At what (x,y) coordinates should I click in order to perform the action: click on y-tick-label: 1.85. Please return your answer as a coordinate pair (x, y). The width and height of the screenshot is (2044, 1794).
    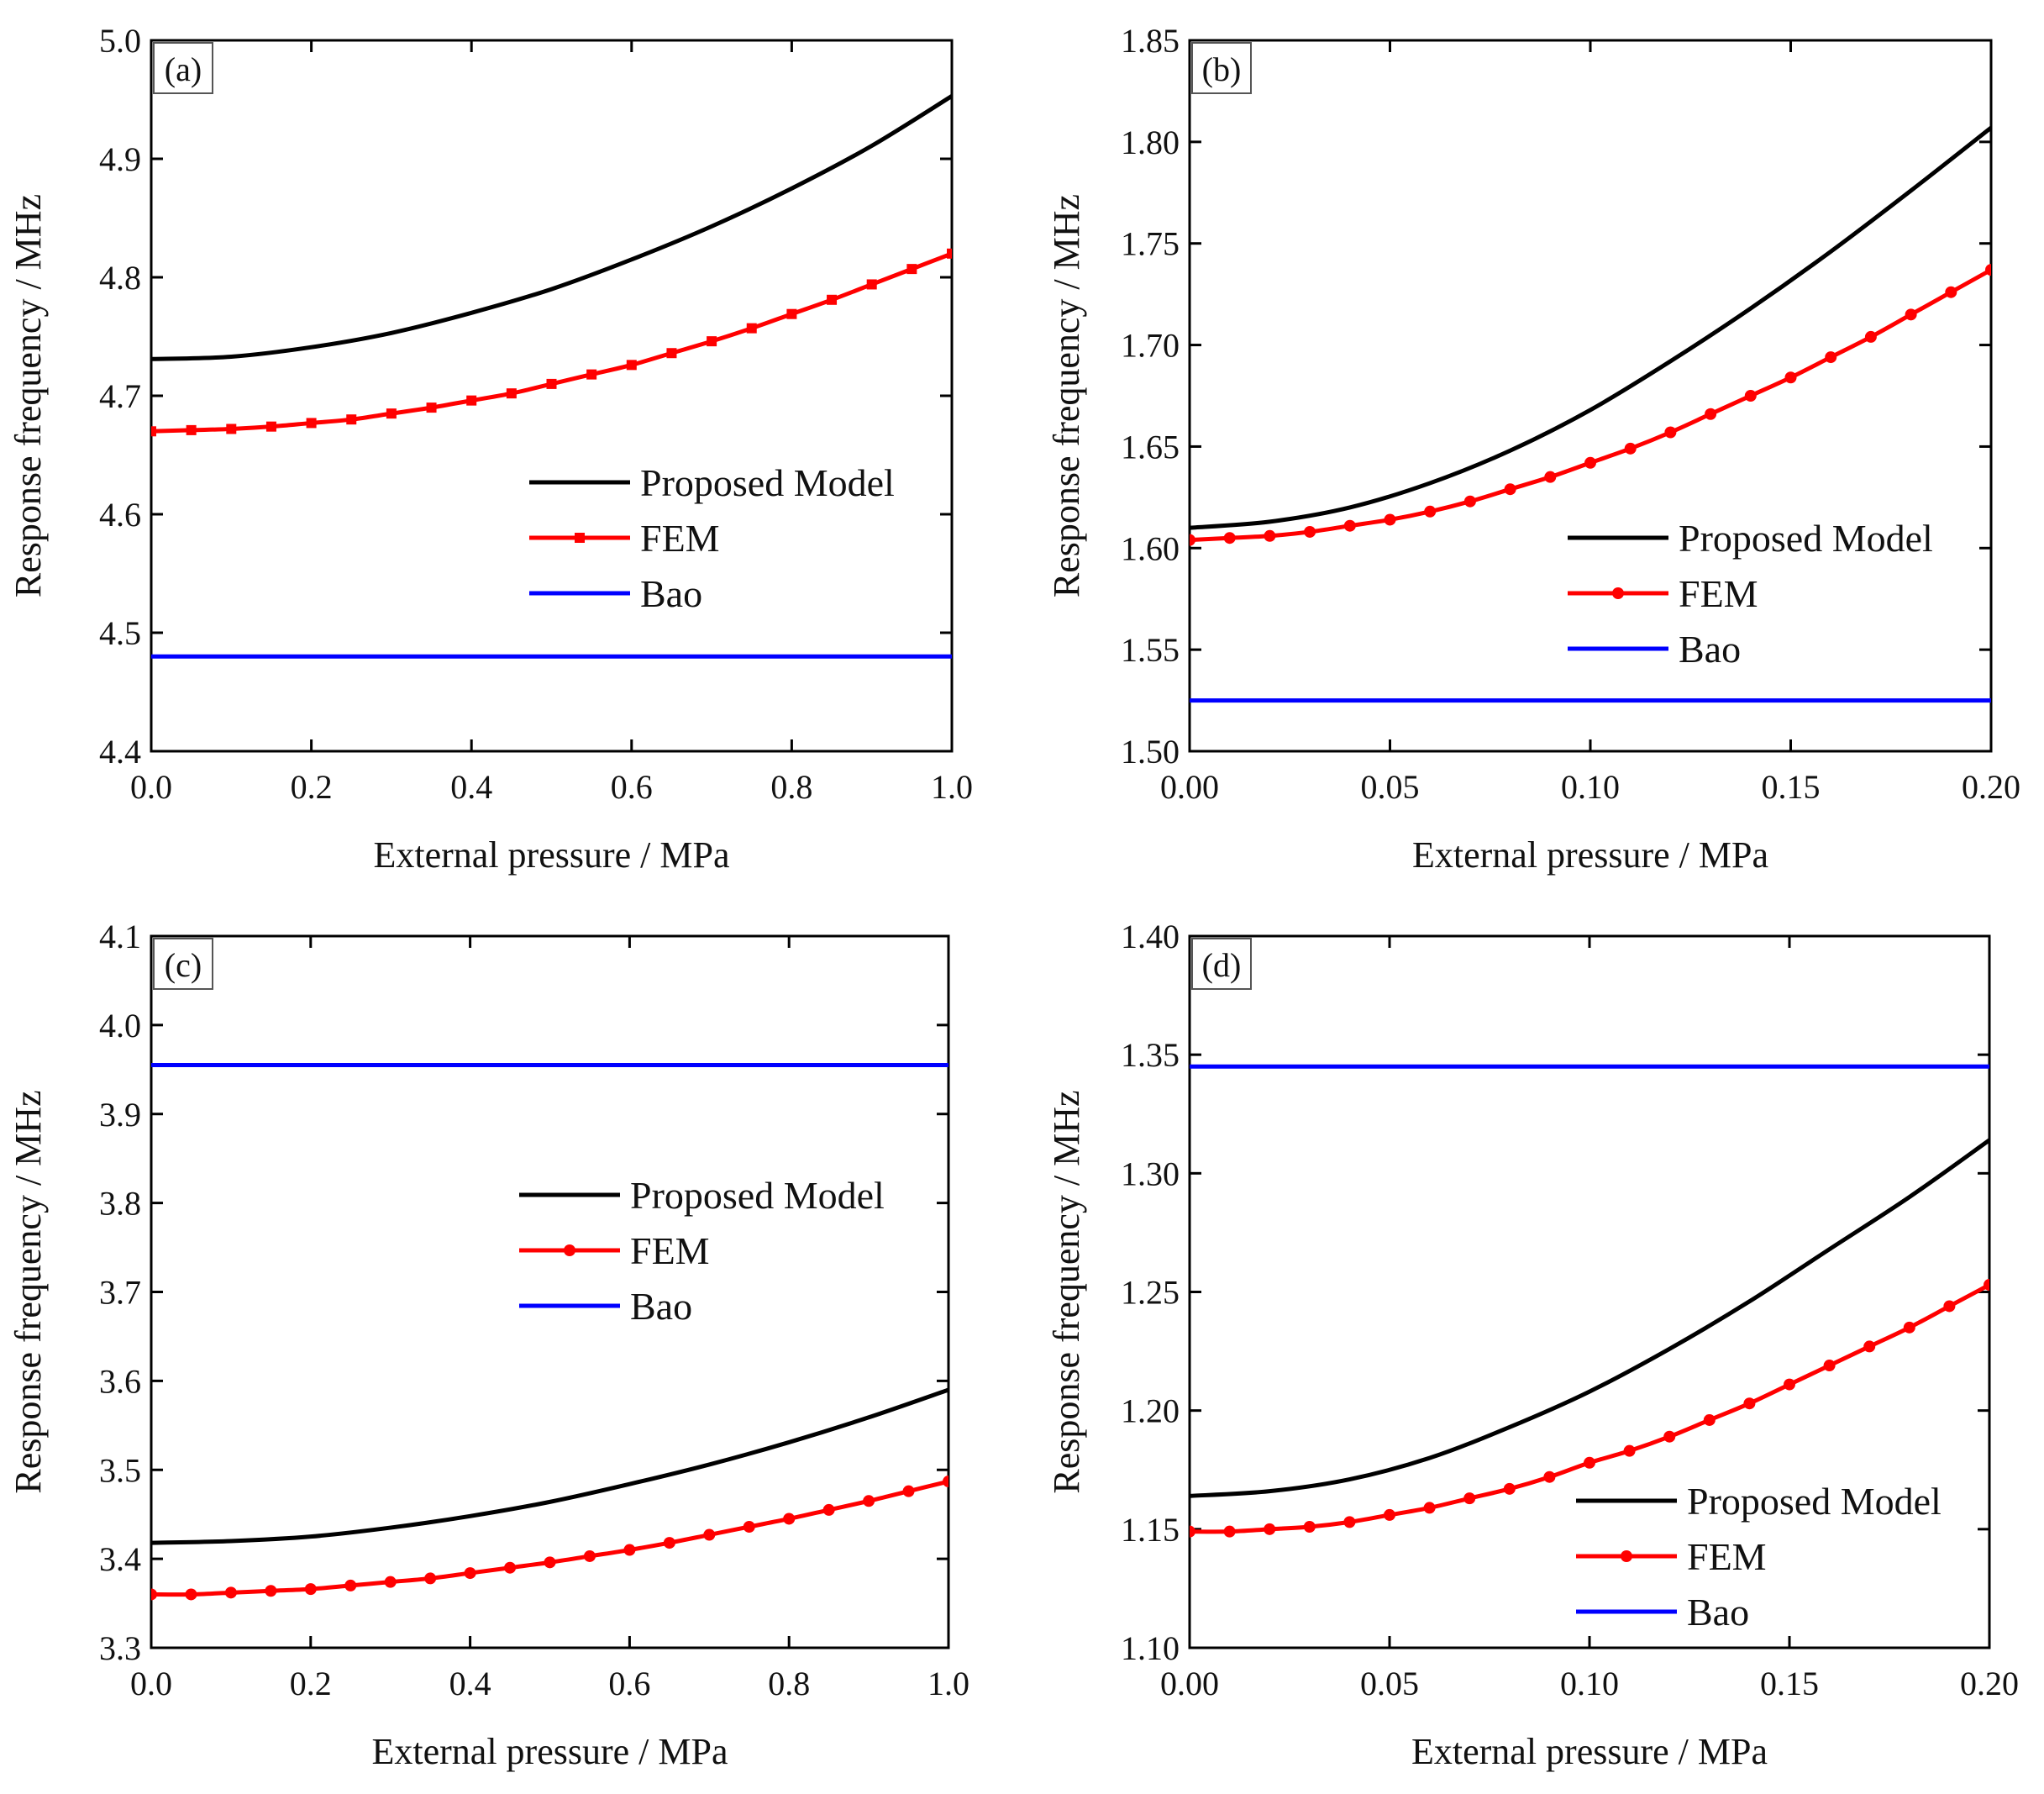
    Looking at the image, I should click on (1150, 41).